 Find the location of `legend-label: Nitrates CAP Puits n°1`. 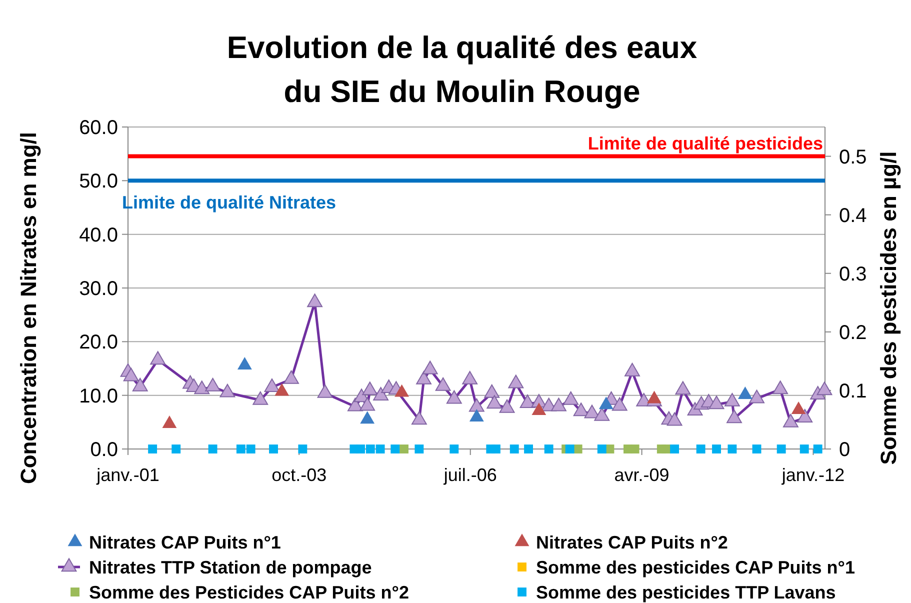

legend-label: Nitrates CAP Puits n°1 is located at coordinates (185, 542).